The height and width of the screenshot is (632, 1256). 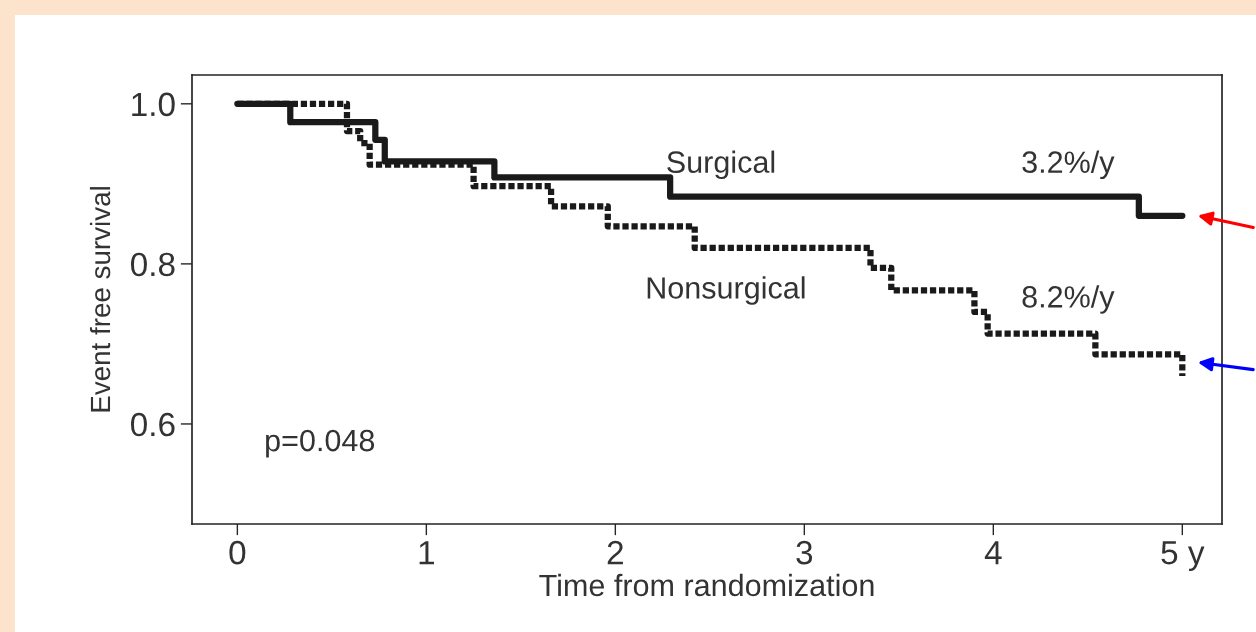 What do you see at coordinates (153, 104) in the screenshot?
I see `y-tick-label: 1.0` at bounding box center [153, 104].